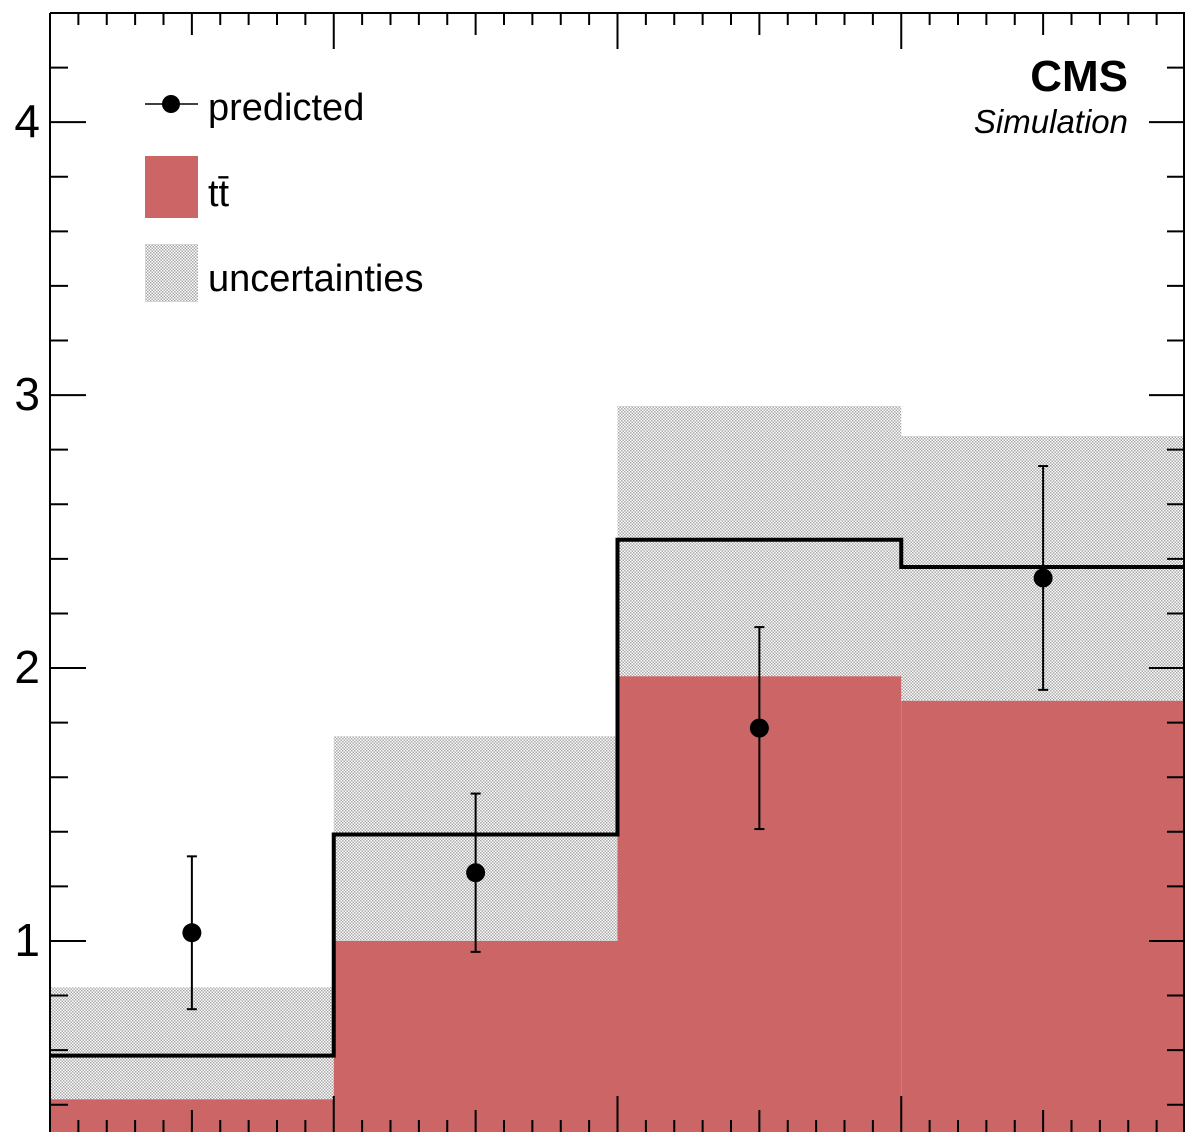 Image resolution: width=1185 pixels, height=1137 pixels. What do you see at coordinates (27, 121) in the screenshot?
I see `y-tick-label-4: 4` at bounding box center [27, 121].